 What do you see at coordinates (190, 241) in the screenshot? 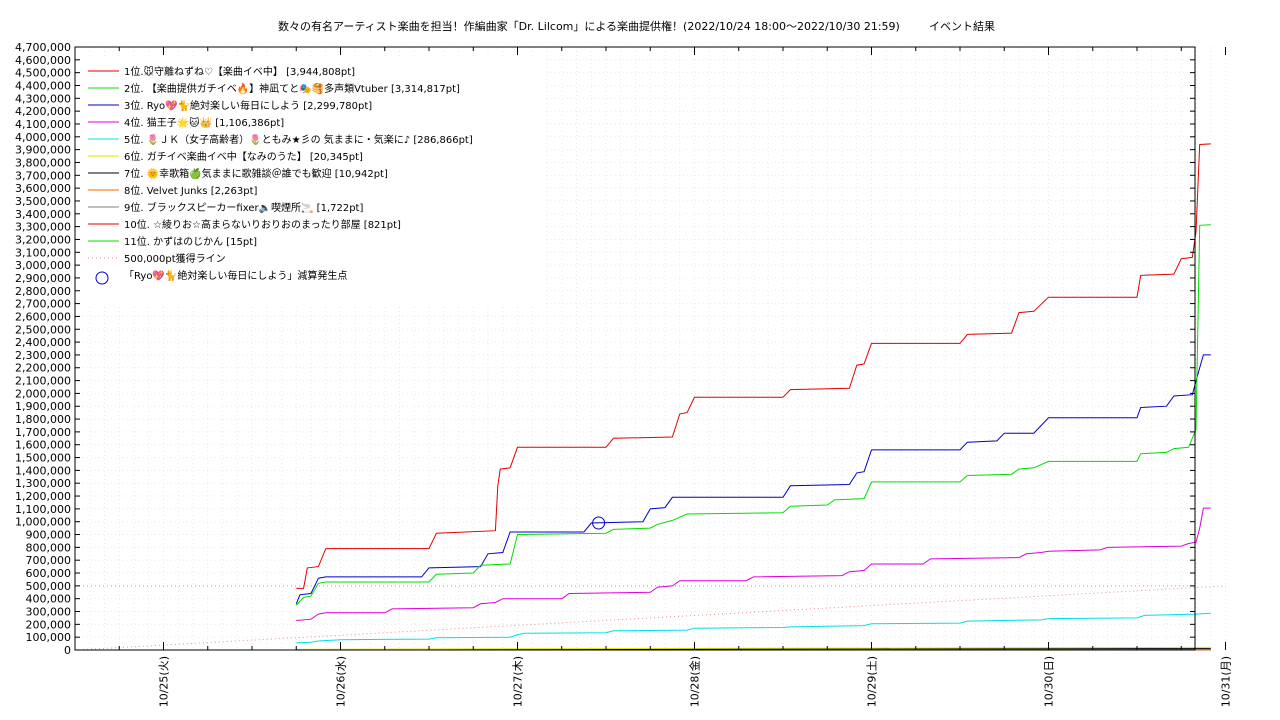
I see `legend-label: 11位. かずはのじかん [15pt]` at bounding box center [190, 241].